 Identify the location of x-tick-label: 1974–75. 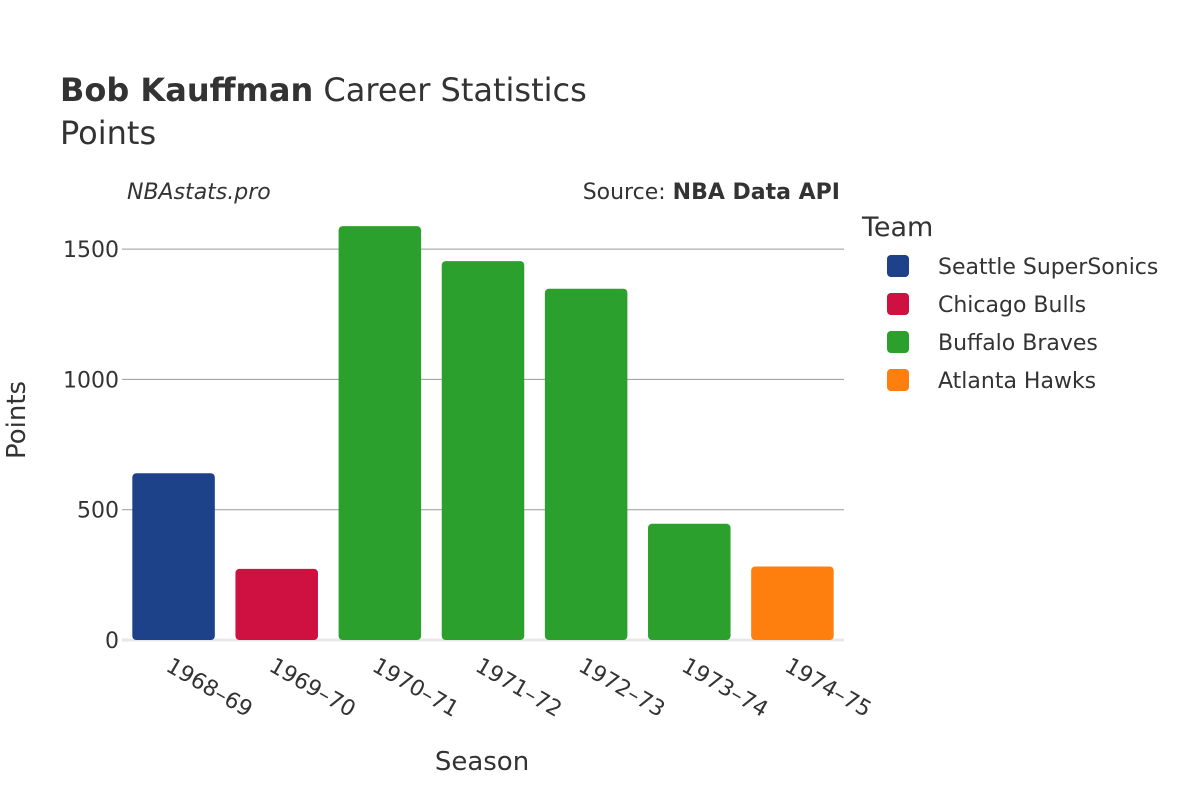
(827, 688).